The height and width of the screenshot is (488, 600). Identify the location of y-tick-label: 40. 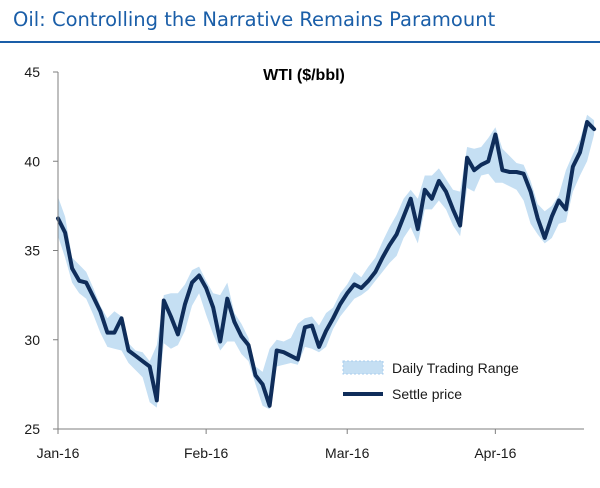
(32, 161).